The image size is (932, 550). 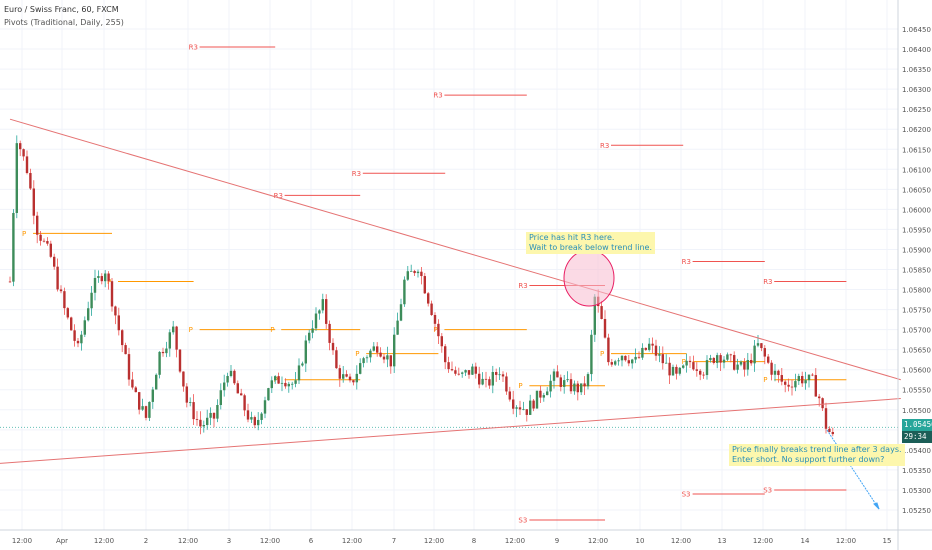 I want to click on symbol-title-text: Euro / Swiss Franc, 60, FXCM, so click(x=61, y=9).